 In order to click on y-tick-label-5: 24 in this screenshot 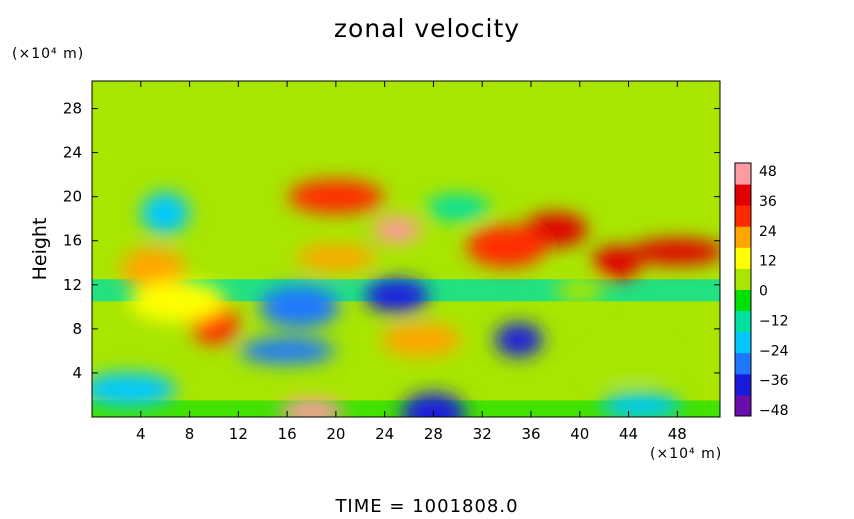, I will do `click(72, 153)`.